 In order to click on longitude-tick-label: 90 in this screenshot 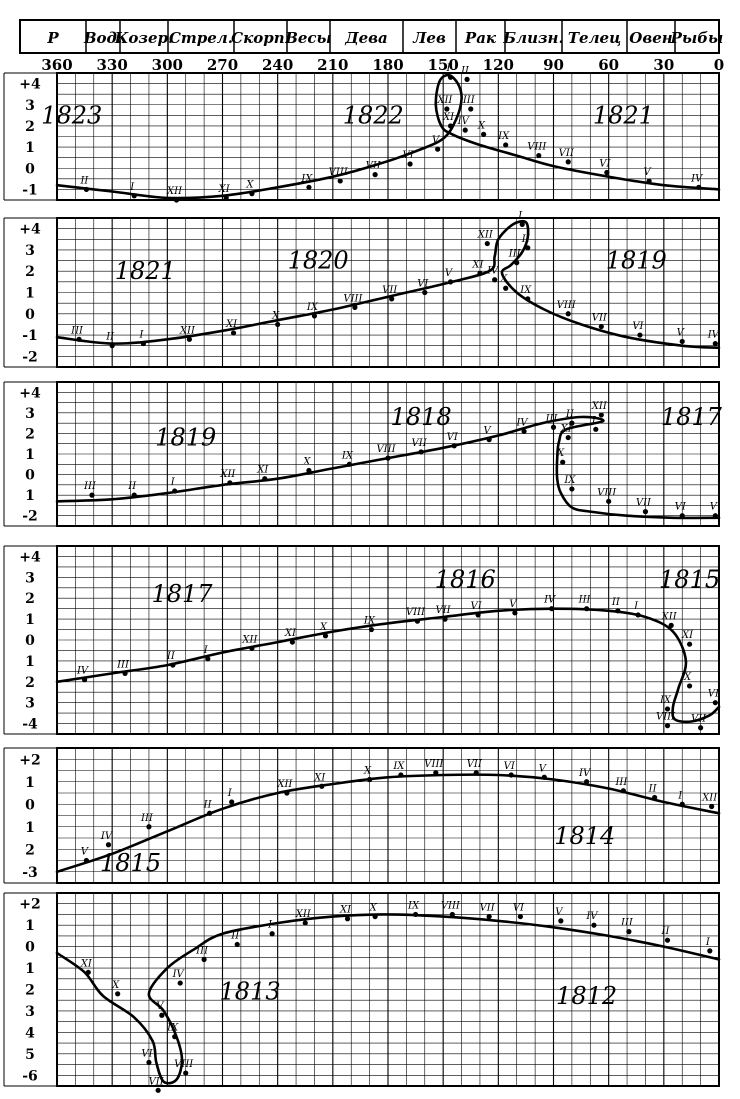, I will do `click(553, 65)`.